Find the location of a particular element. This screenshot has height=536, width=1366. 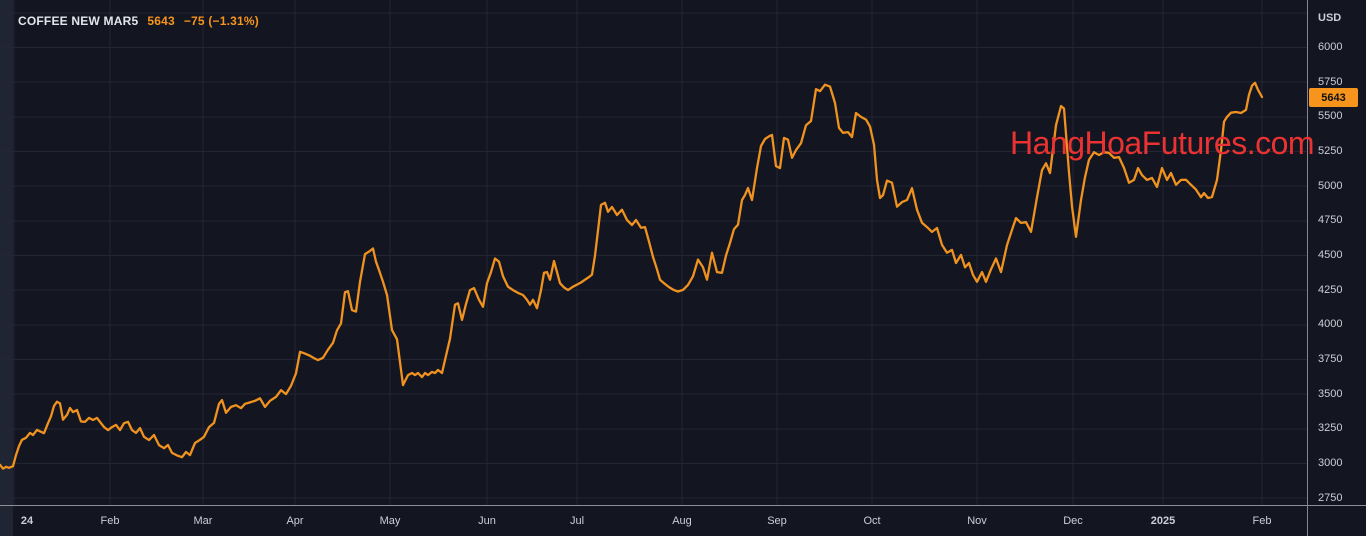

price-tick-label: 4000 is located at coordinates (1330, 324).